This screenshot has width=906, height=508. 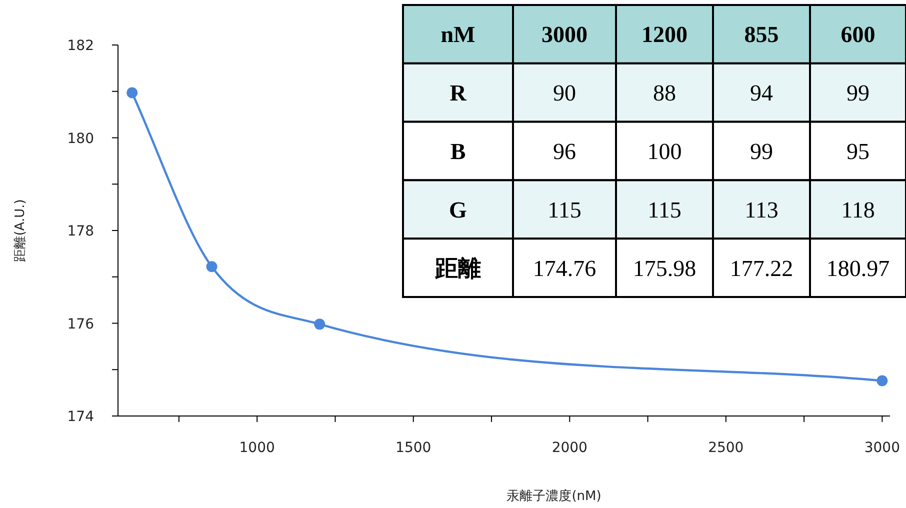 I want to click on data-label: 95, so click(x=858, y=151).